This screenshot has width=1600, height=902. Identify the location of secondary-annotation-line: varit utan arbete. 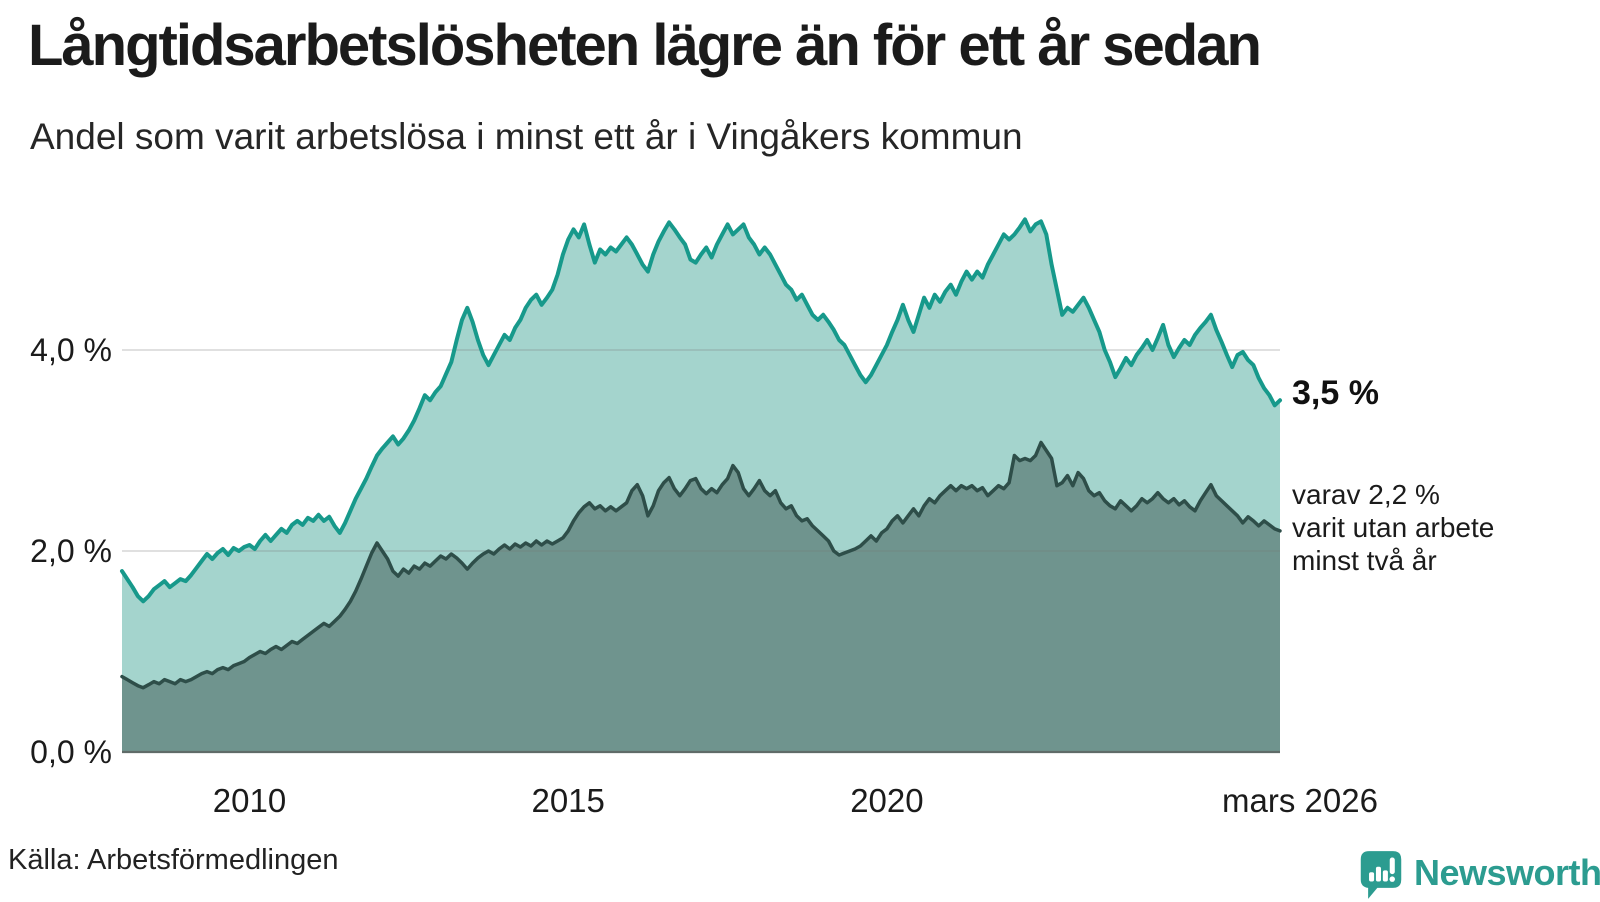
(1393, 527).